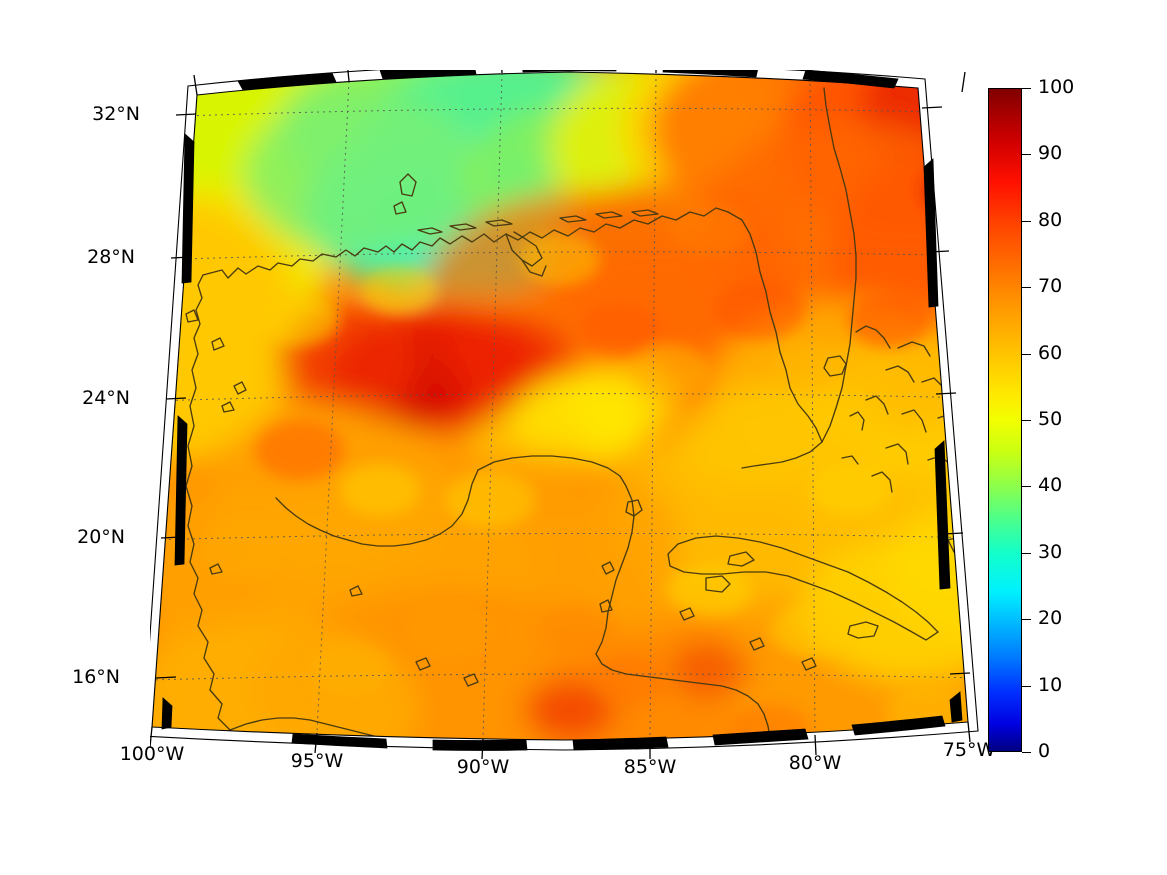 The image size is (1167, 875). What do you see at coordinates (1050, 353) in the screenshot?
I see `colorbar-label-60: 60` at bounding box center [1050, 353].